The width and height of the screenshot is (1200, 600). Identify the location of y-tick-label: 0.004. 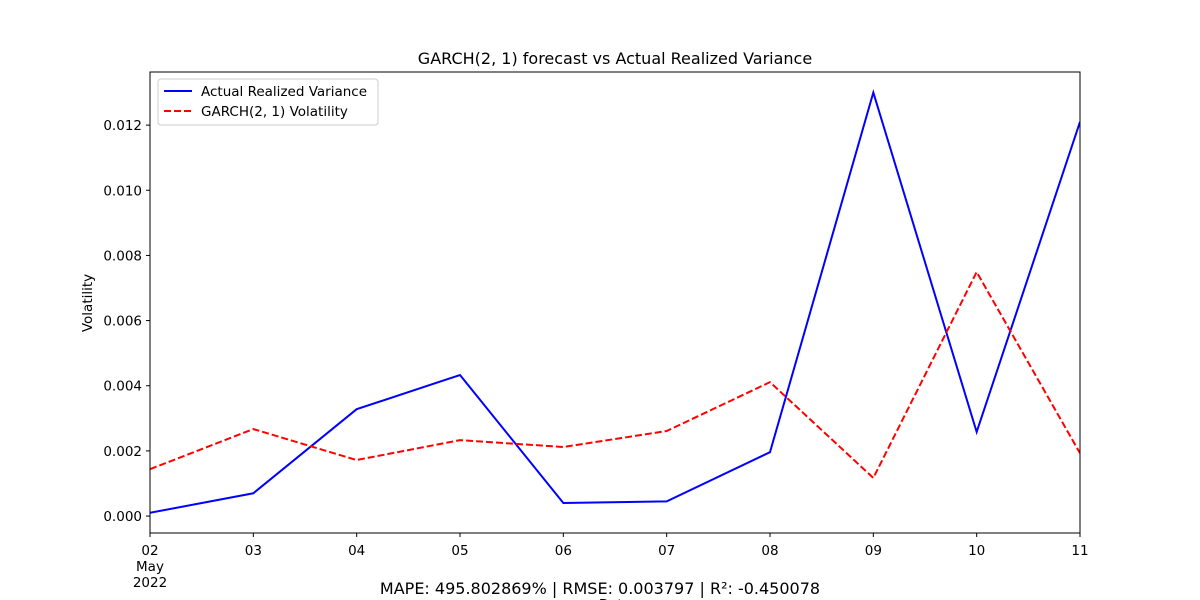
(122, 387).